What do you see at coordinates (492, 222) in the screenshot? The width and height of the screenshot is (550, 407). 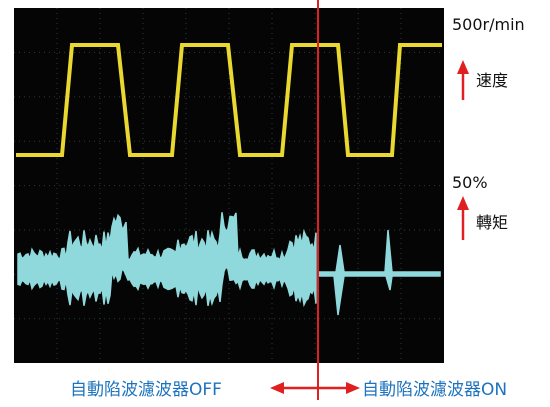 I see `torque-label: 轉矩` at bounding box center [492, 222].